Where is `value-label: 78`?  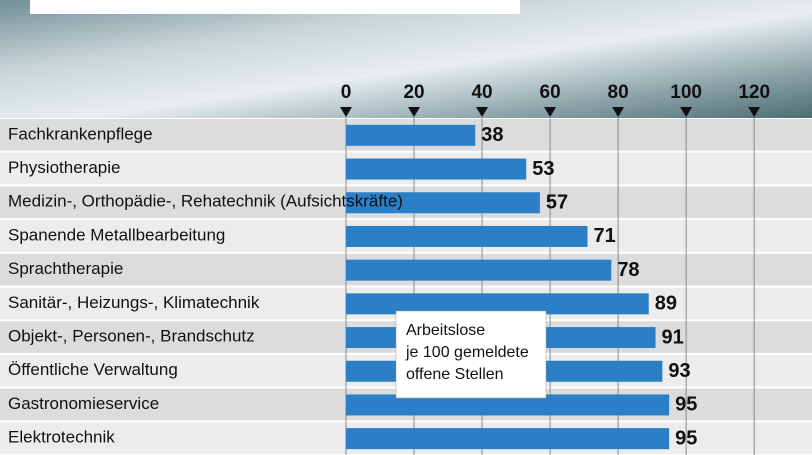
value-label: 78 is located at coordinates (628, 270).